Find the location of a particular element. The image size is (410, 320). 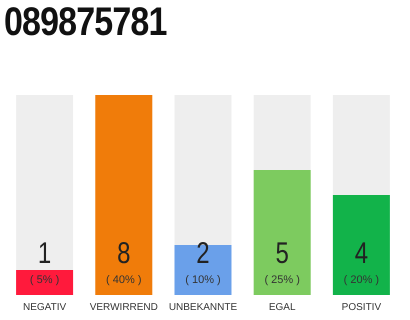

data-label: 1 is located at coordinates (45, 252).